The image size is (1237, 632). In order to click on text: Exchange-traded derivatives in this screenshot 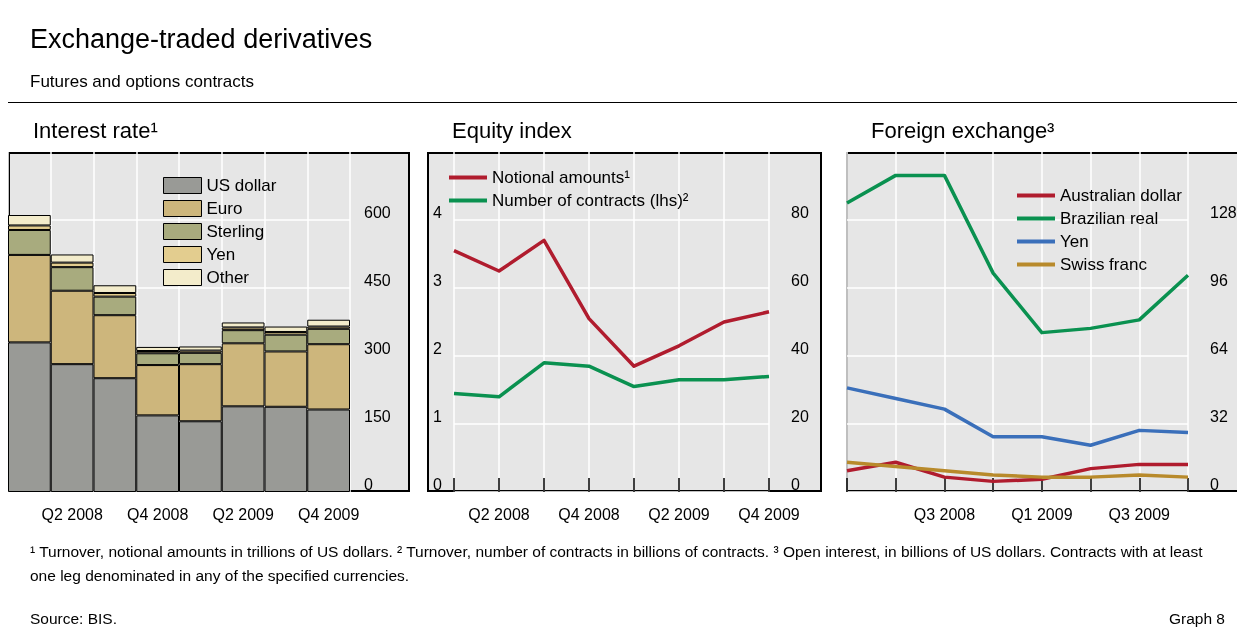, I will do `click(201, 39)`.